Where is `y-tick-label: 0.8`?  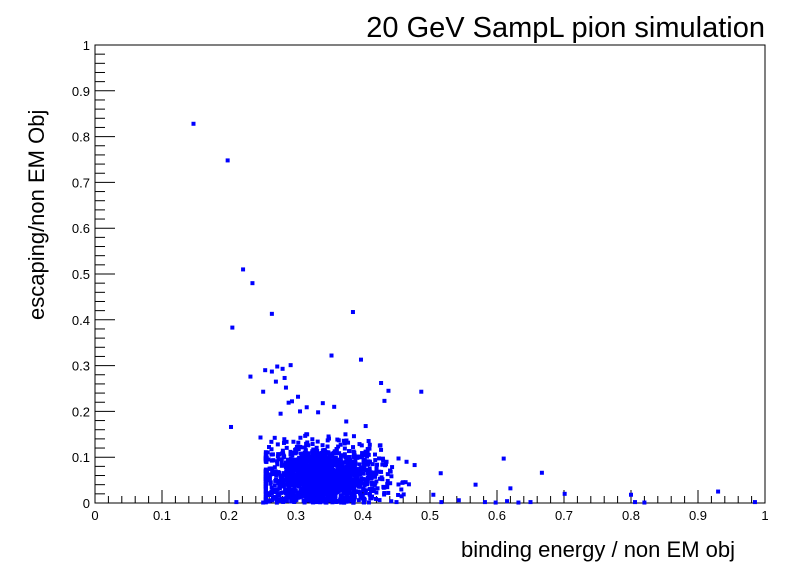
y-tick-label: 0.8 is located at coordinates (81, 137).